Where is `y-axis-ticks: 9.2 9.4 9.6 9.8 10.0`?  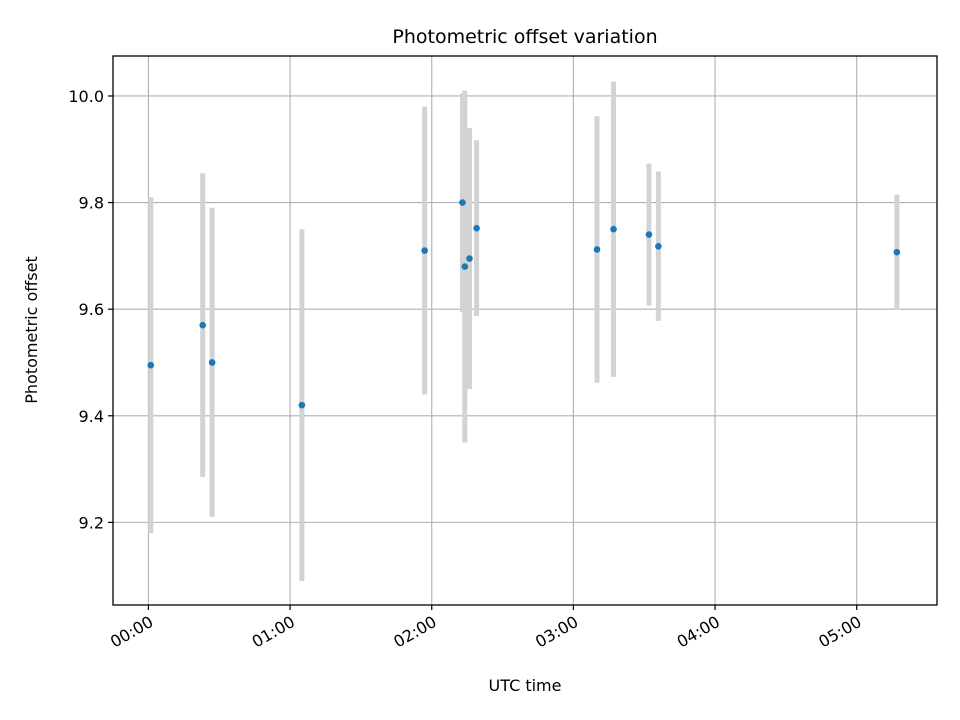 y-axis-ticks: 9.2 9.4 9.6 9.8 10.0 is located at coordinates (90, 309).